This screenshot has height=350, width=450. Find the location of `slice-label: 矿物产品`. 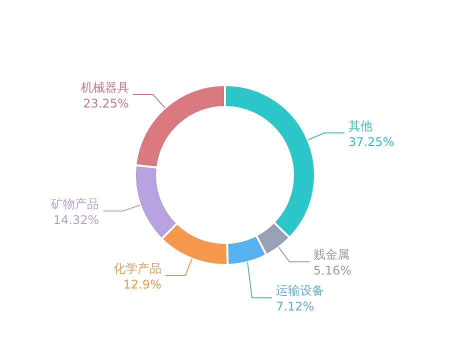

slice-label: 矿物产品 is located at coordinates (75, 204).